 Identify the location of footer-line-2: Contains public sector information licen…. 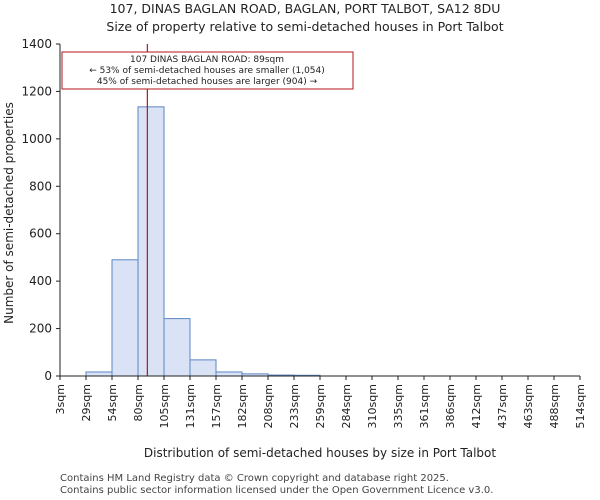
(276, 490).